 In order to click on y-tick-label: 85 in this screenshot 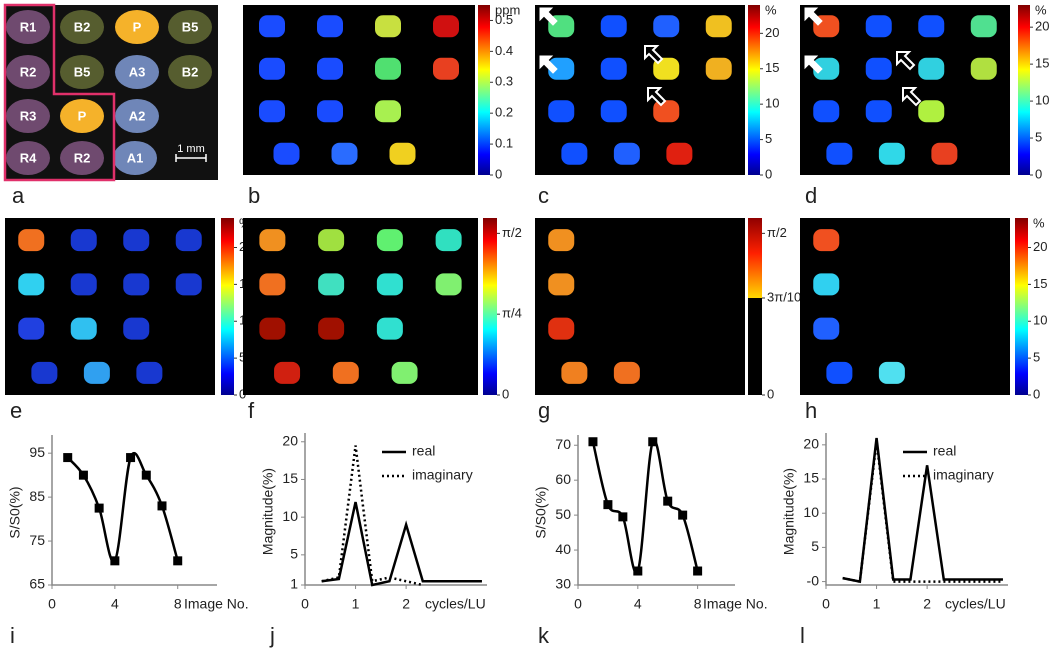, I will do `click(37, 496)`.